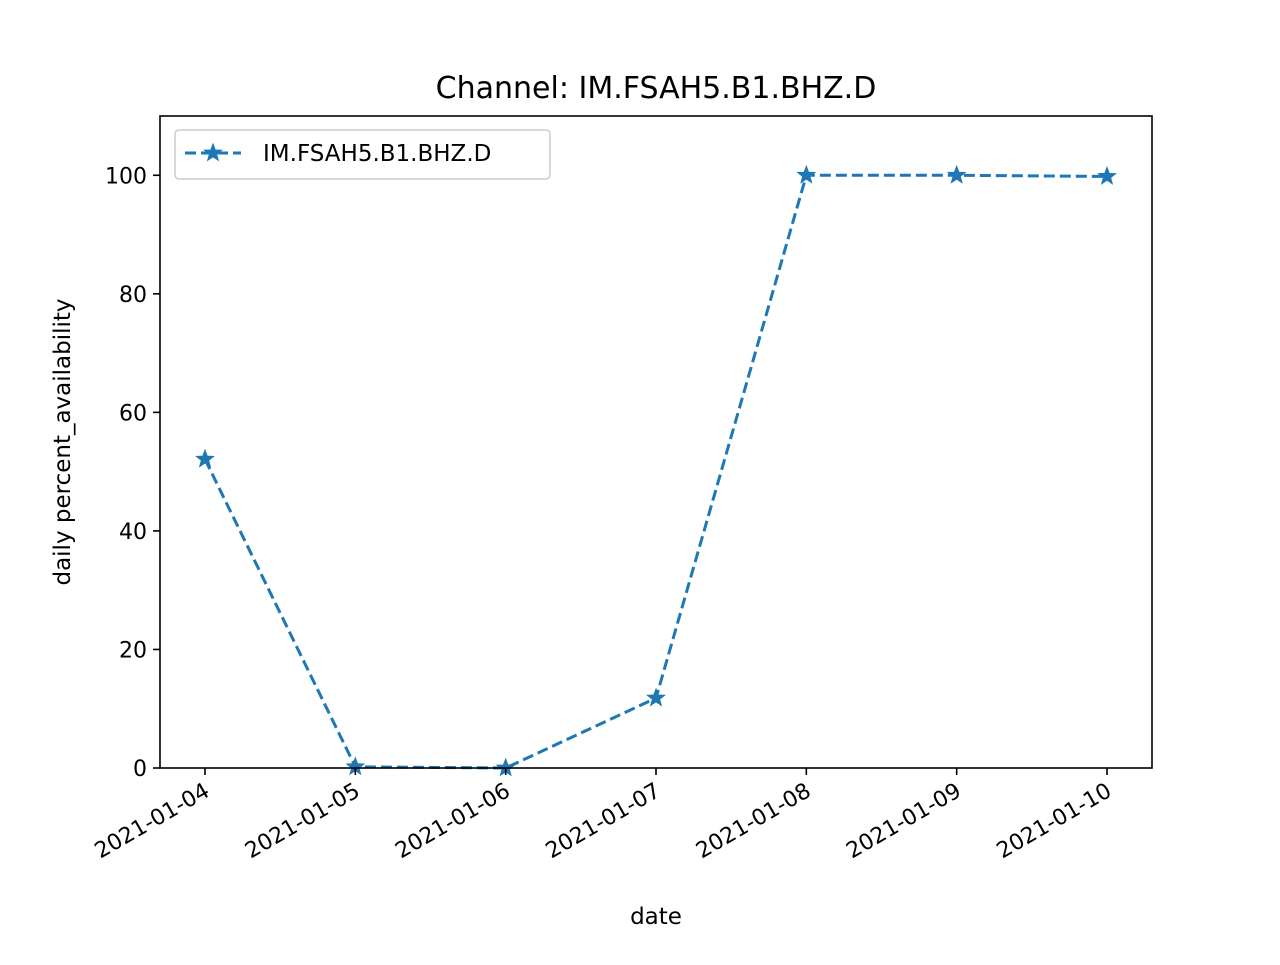 The width and height of the screenshot is (1280, 965). I want to click on y-tick-label: 20, so click(133, 650).